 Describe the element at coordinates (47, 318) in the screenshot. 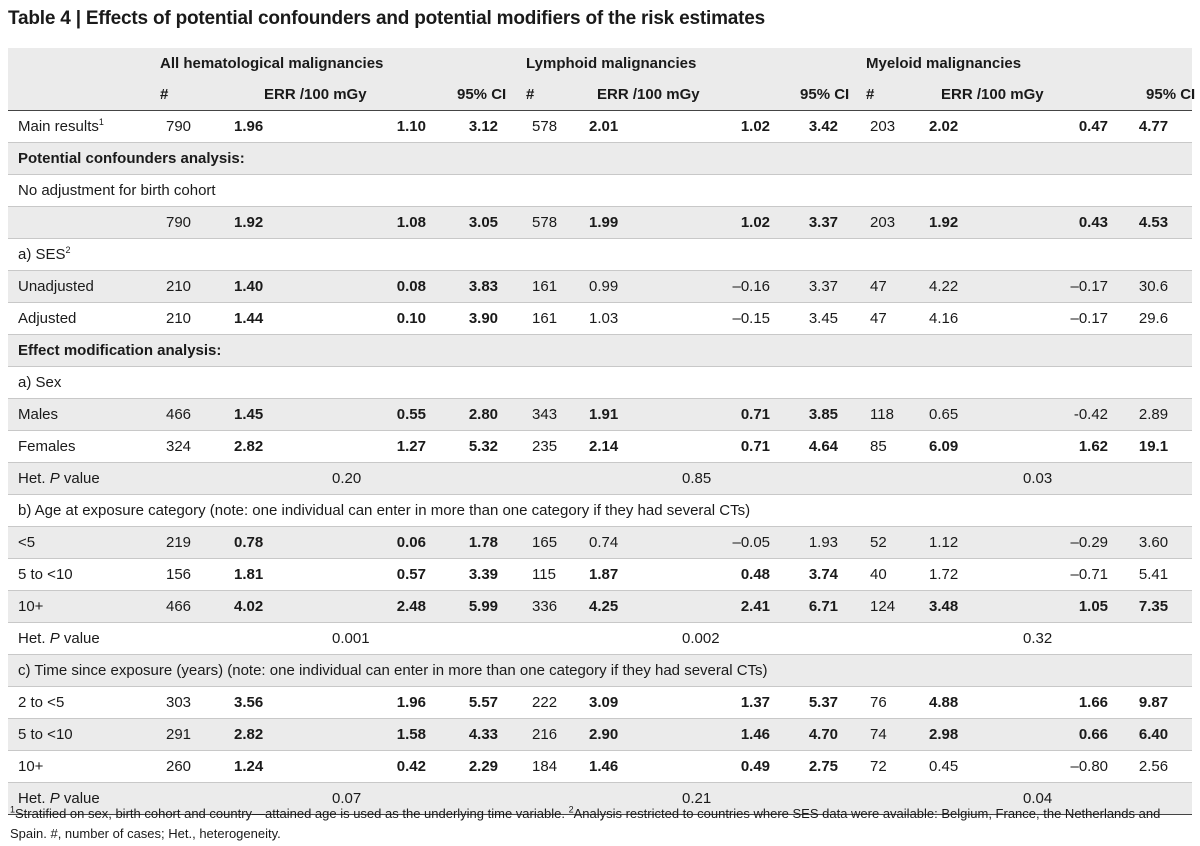

I see `row-label-text: Adjusted` at that location.